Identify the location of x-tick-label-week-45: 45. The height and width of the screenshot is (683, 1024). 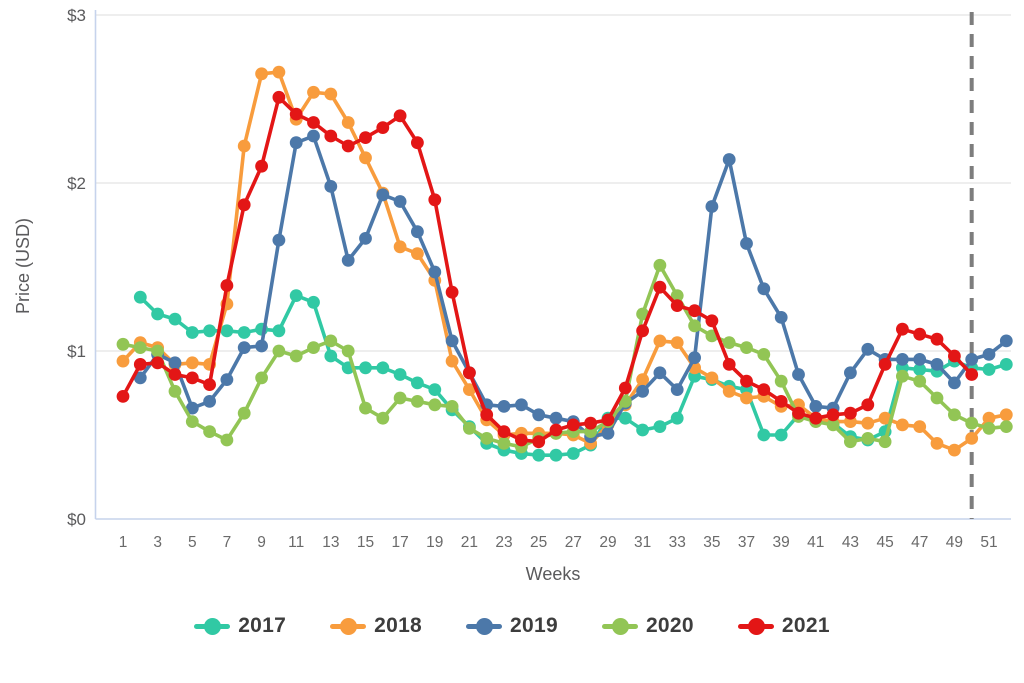
(884, 542).